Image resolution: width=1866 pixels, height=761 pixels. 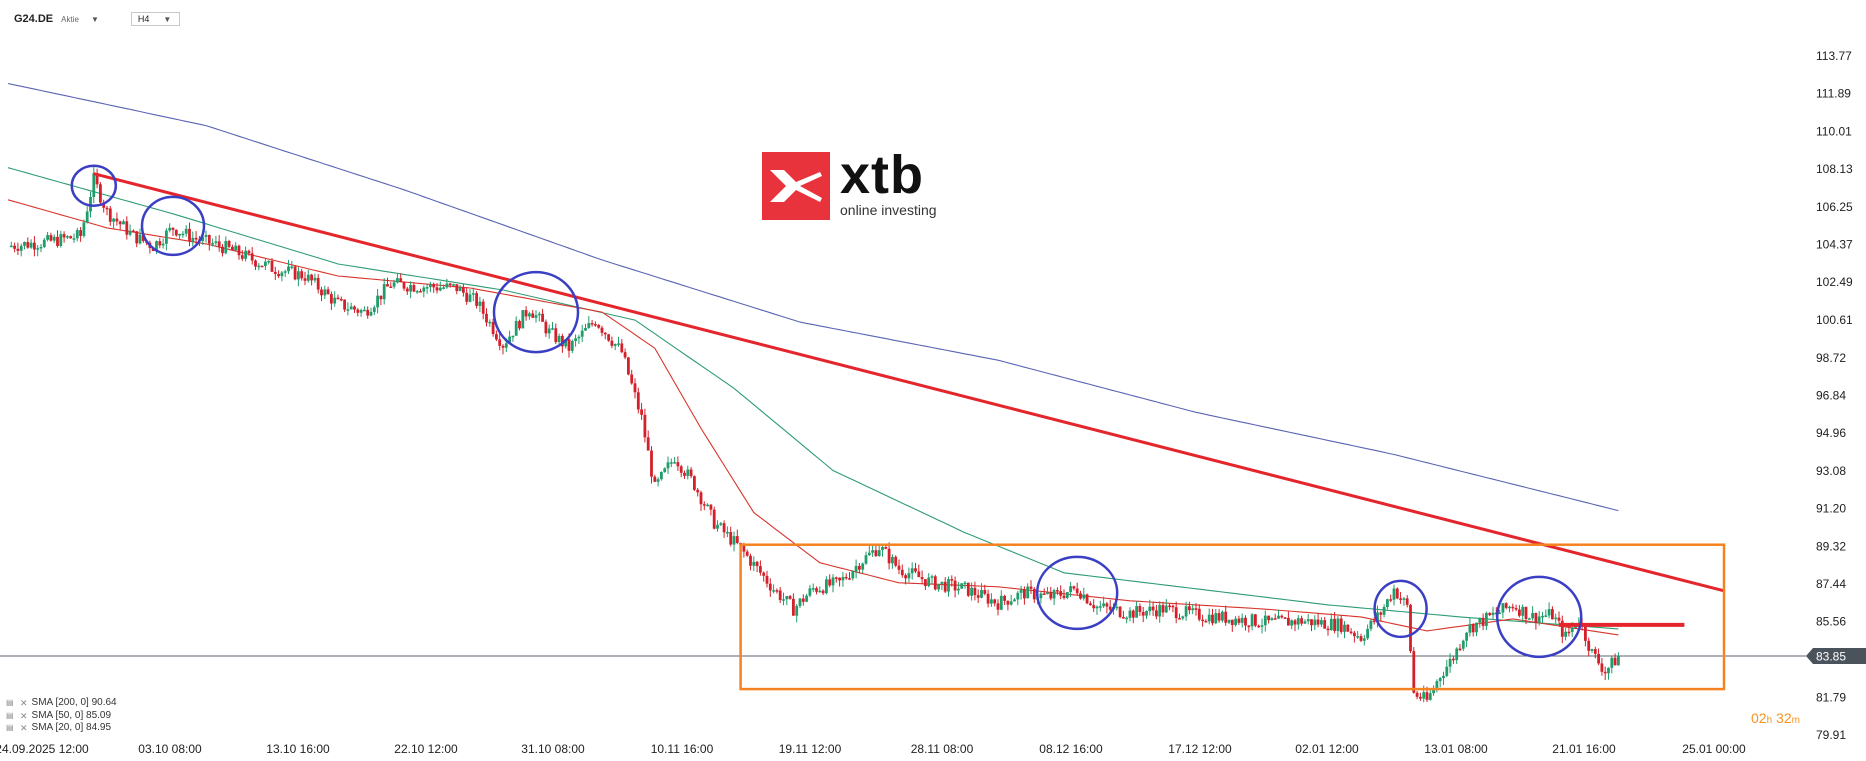 What do you see at coordinates (155, 19) in the screenshot?
I see `timeframe-select: H4 ▼` at bounding box center [155, 19].